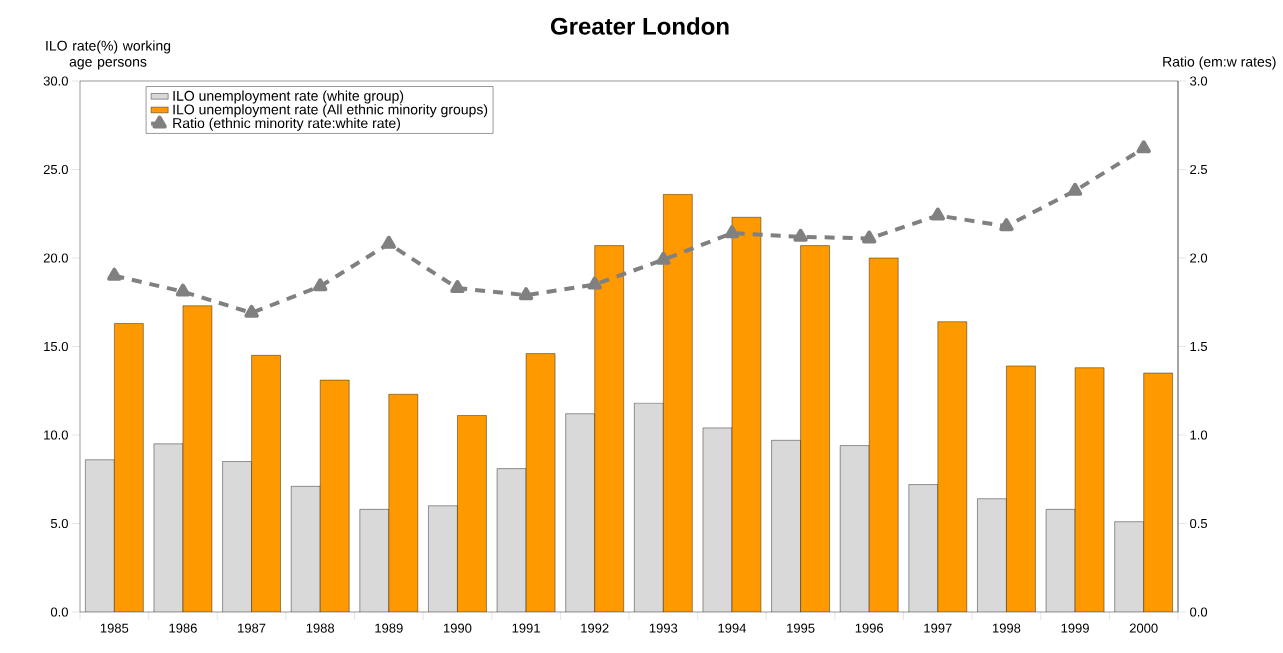 Image resolution: width=1283 pixels, height=653 pixels. Describe the element at coordinates (1075, 628) in the screenshot. I see `x-tick-label: 1999` at that location.